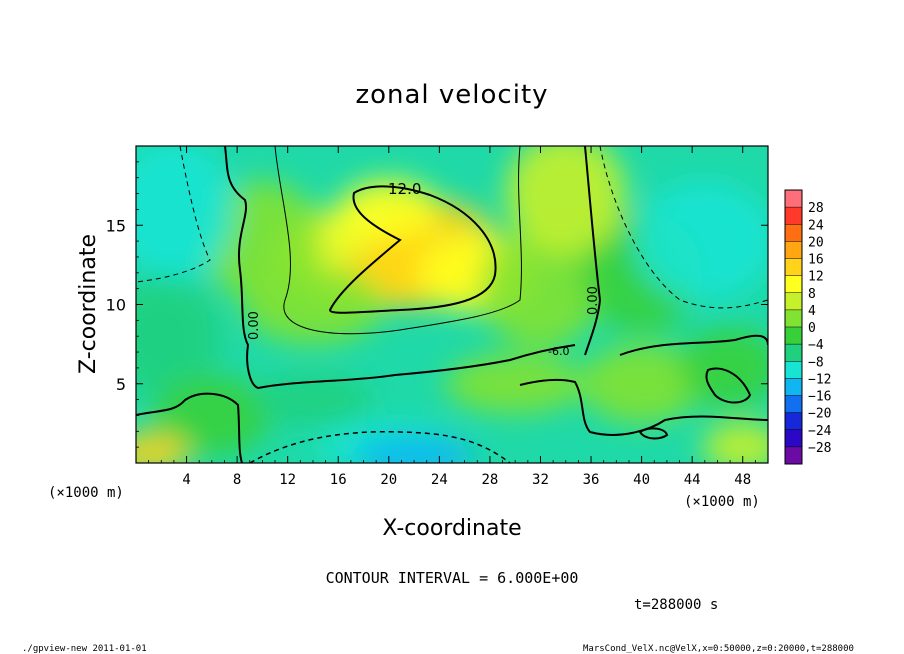 The image size is (904, 654). I want to click on y-tick-label: 15, so click(116, 225).